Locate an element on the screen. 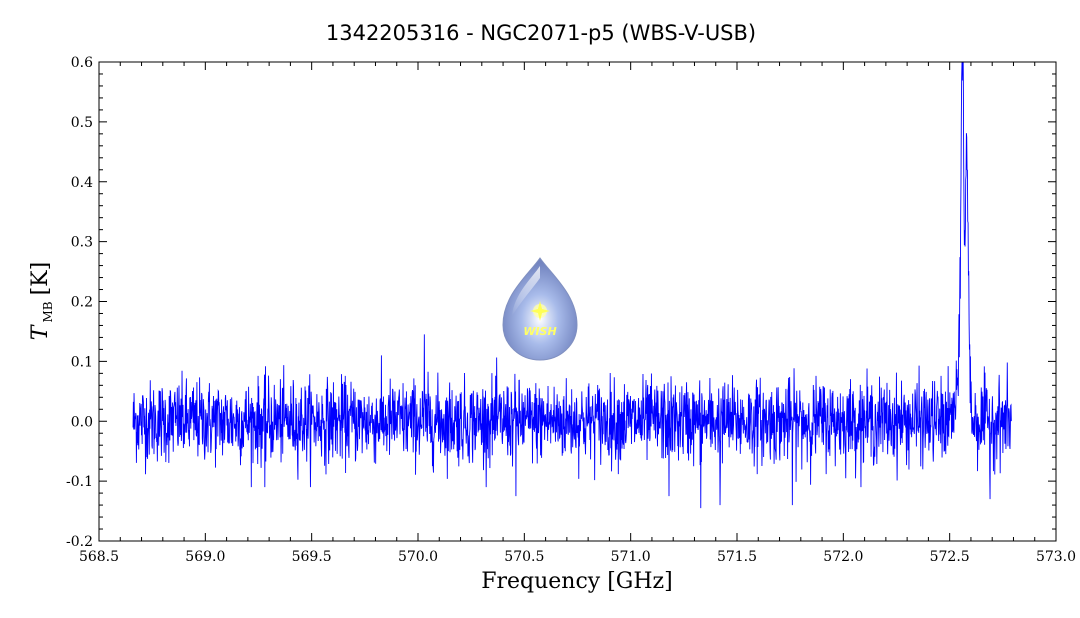 The width and height of the screenshot is (1080, 618). y-axis-label: TMB [K] is located at coordinates (41, 301).